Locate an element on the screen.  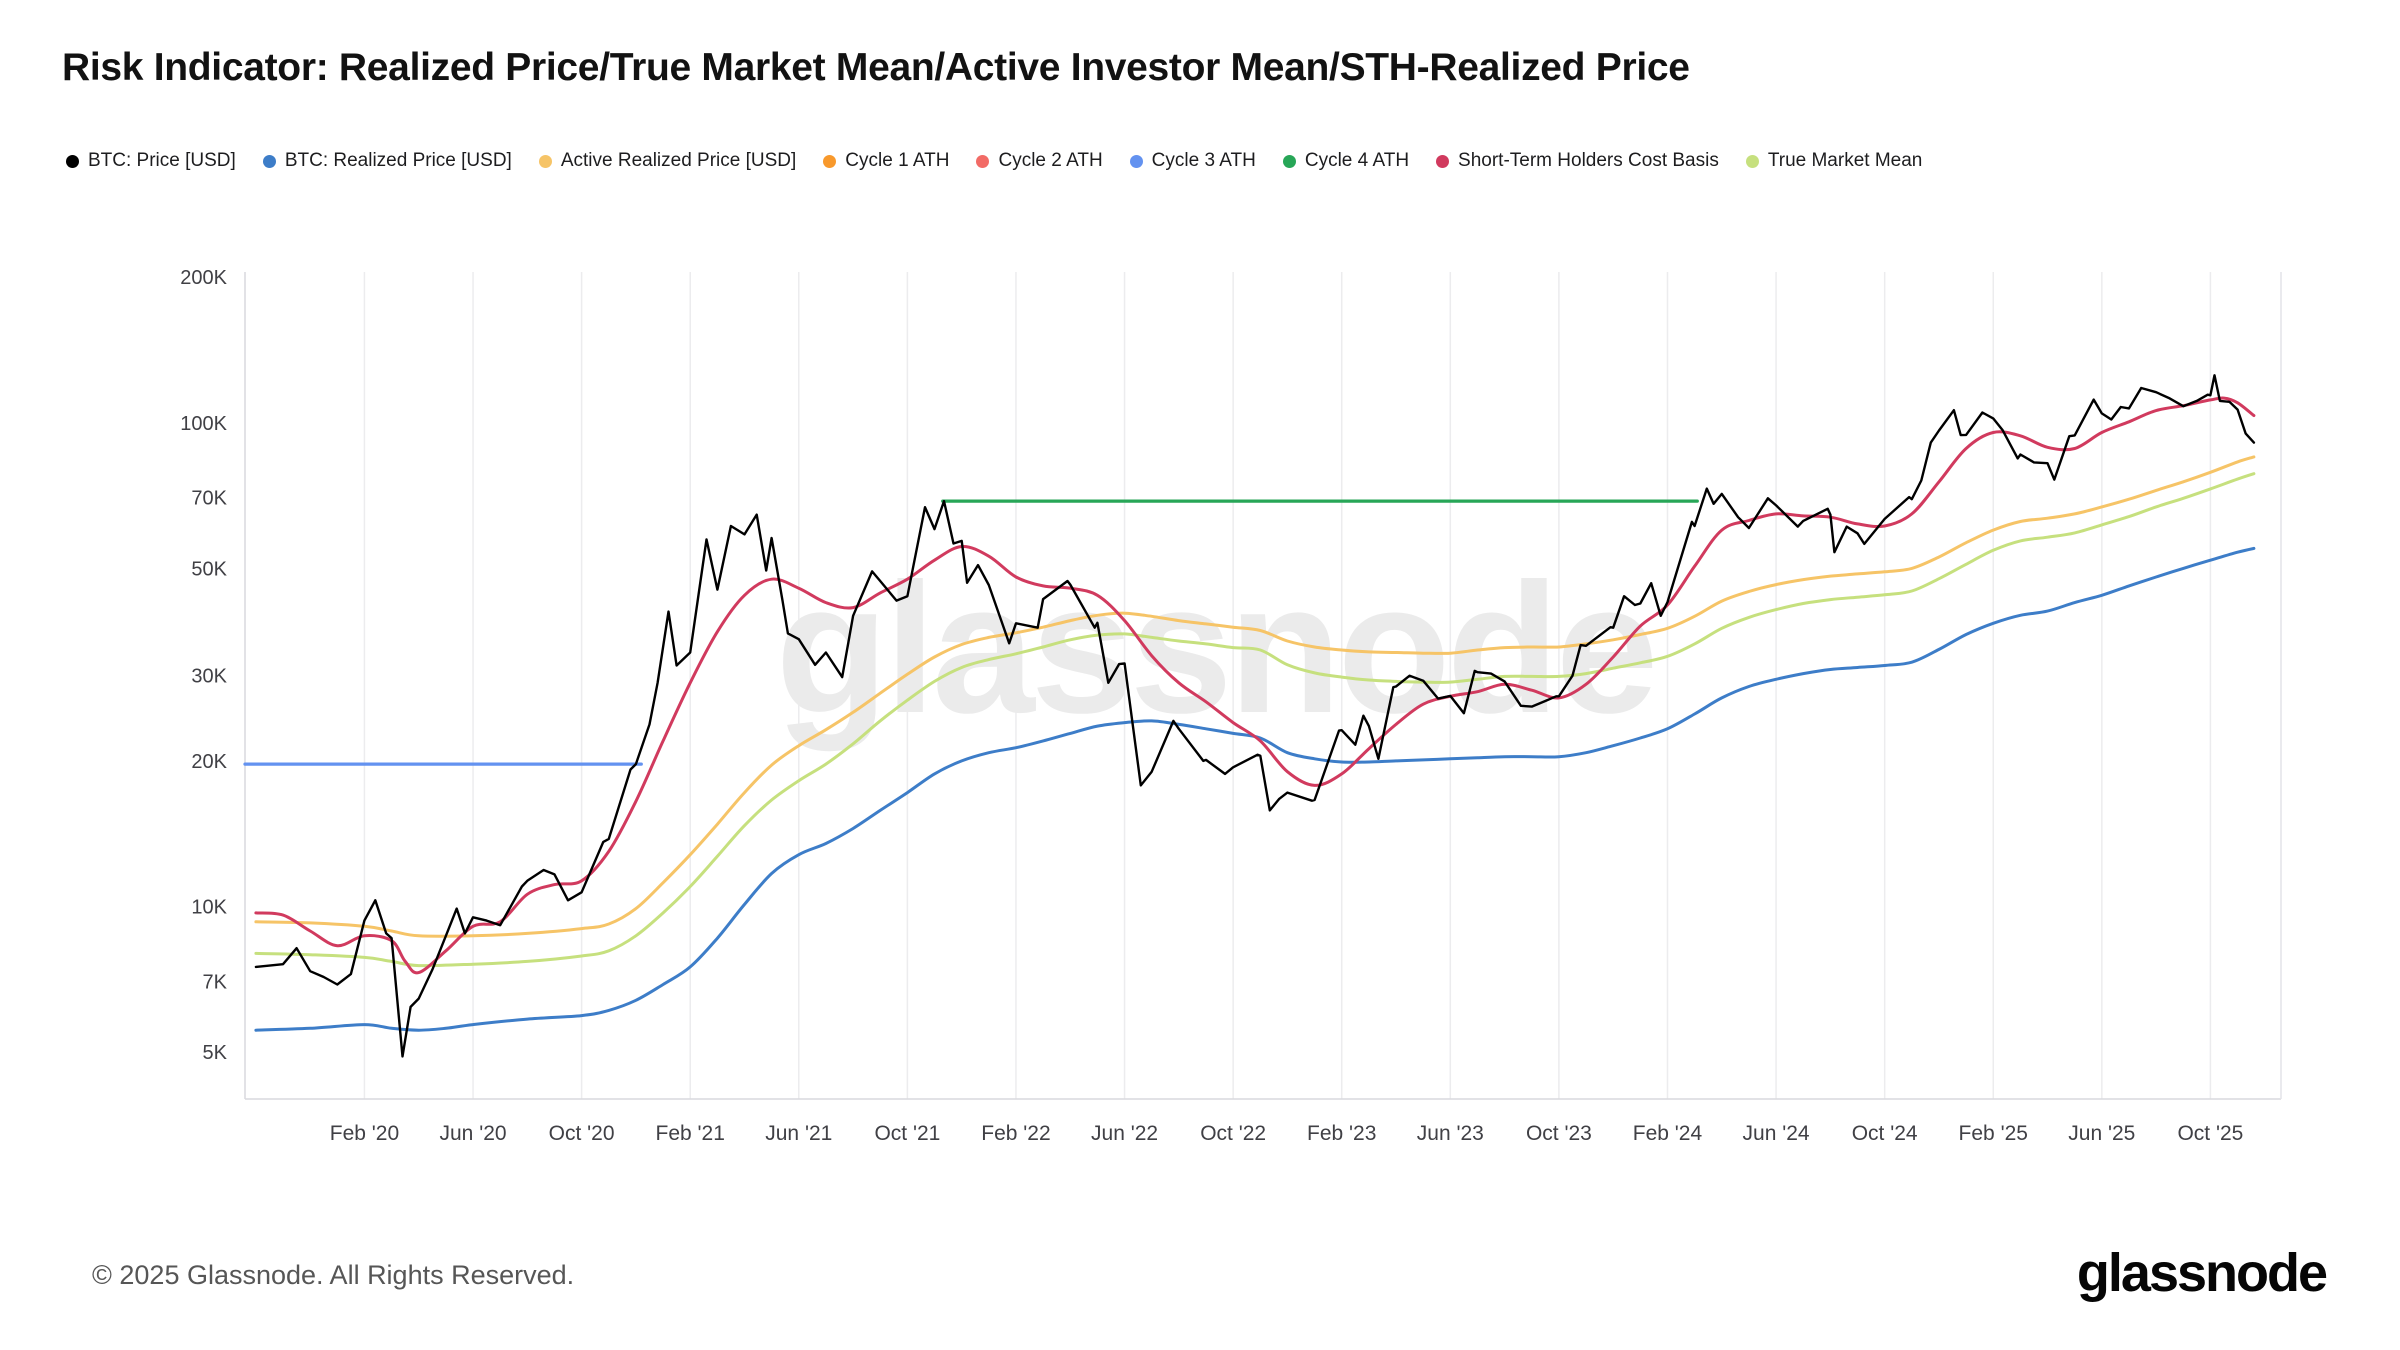
x-axis-label: Oct '23 is located at coordinates (1559, 1133).